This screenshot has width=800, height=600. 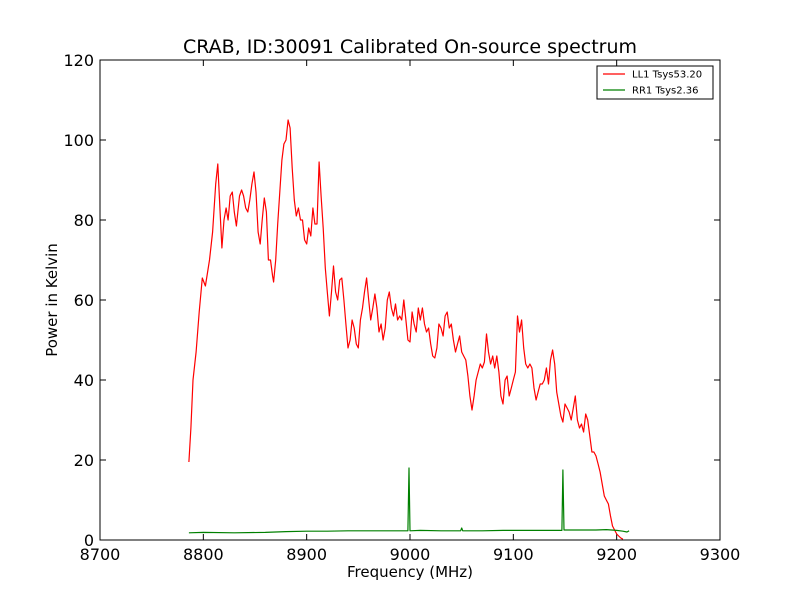 I want to click on x-tick-label: 8900, so click(x=306, y=554).